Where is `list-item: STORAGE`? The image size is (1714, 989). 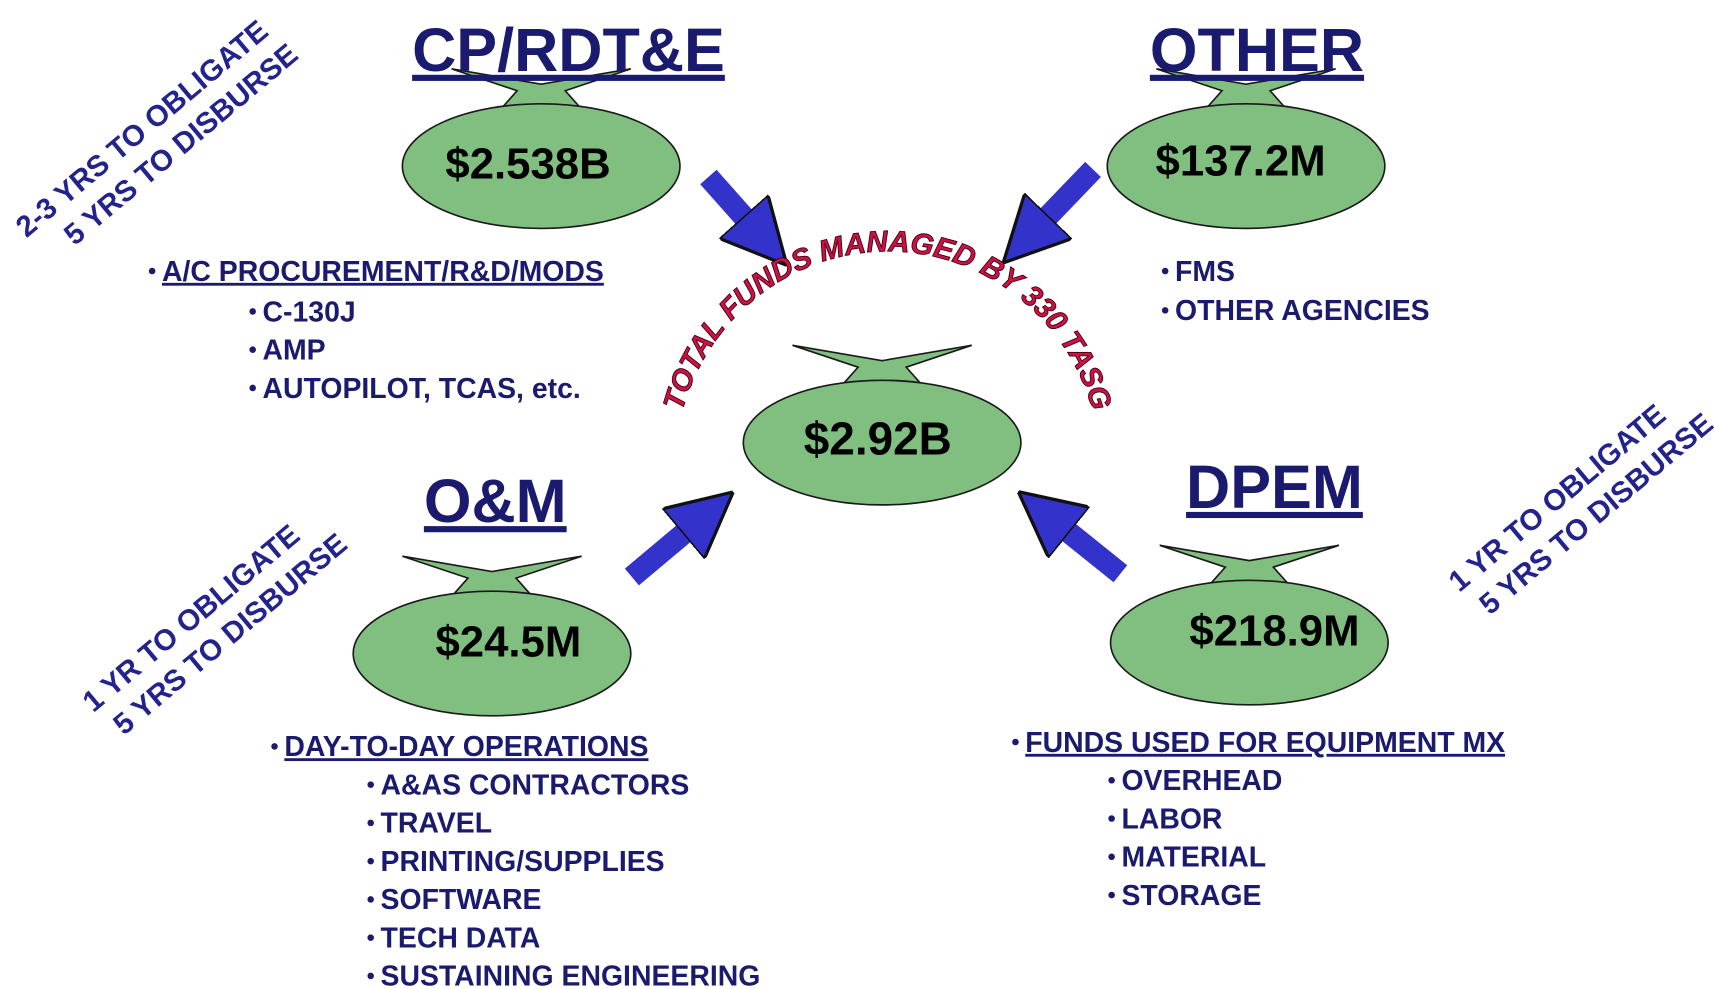
list-item: STORAGE is located at coordinates (1191, 896).